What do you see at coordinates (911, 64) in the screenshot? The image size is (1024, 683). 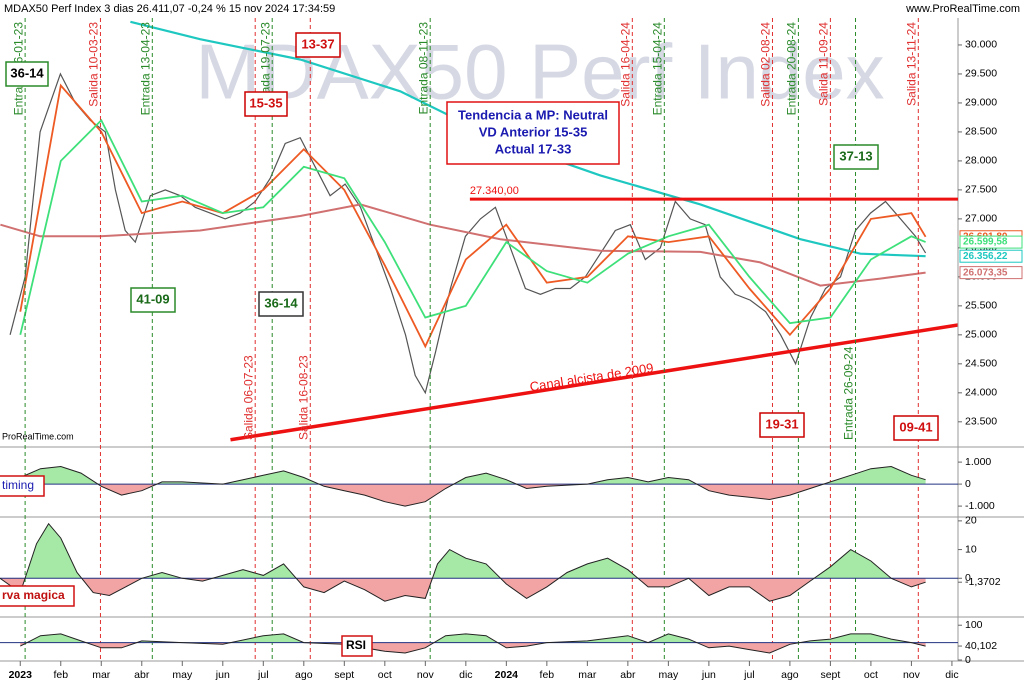 I see `signal-label: Salida 13-11-24` at bounding box center [911, 64].